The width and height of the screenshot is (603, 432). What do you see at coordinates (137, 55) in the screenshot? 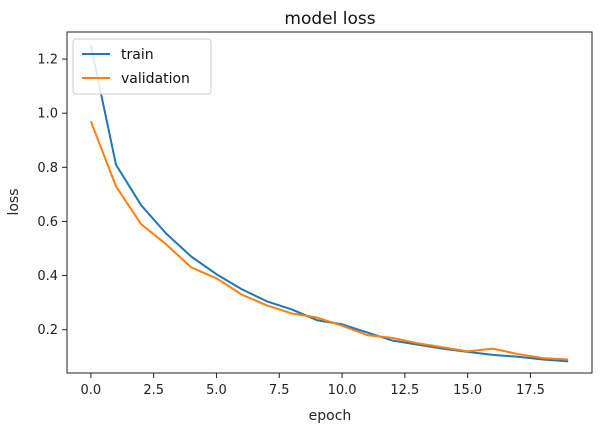
I see `legend-label-train: train` at bounding box center [137, 55].